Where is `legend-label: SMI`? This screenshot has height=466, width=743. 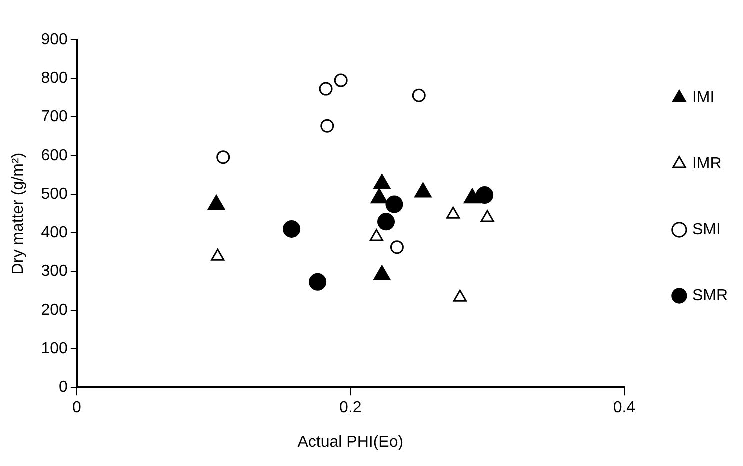 legend-label: SMI is located at coordinates (706, 229).